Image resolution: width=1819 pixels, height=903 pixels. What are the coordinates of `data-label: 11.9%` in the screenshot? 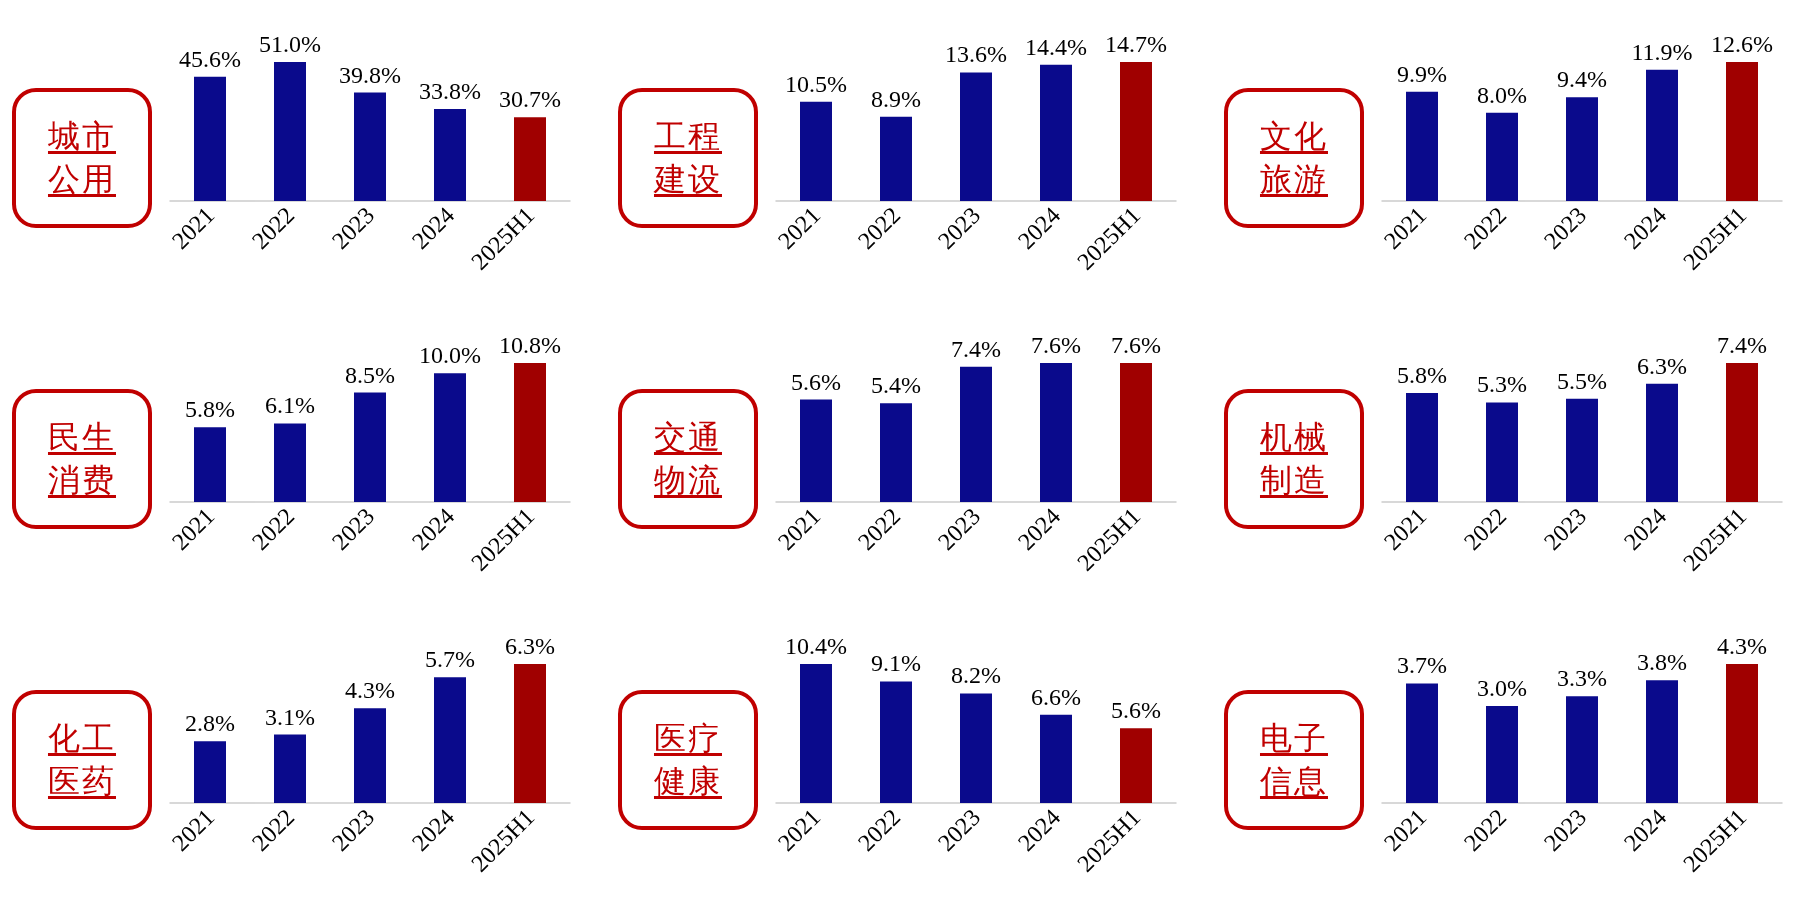 It's located at (1662, 51).